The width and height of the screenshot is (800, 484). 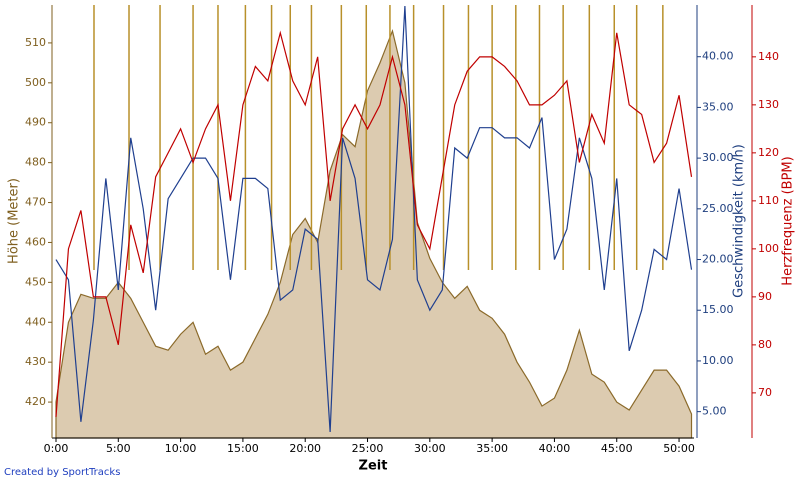 I want to click on y2-tick-label: 5.00, so click(x=714, y=411).